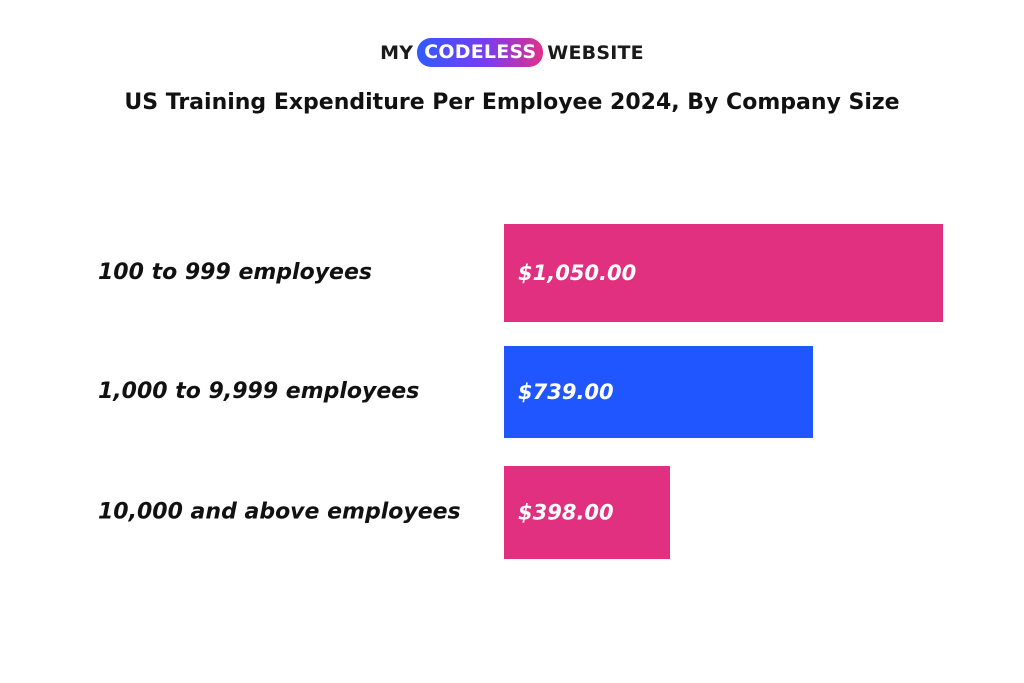 This screenshot has width=1024, height=683. Describe the element at coordinates (397, 52) in the screenshot. I see `logo-text-left: MY` at that location.